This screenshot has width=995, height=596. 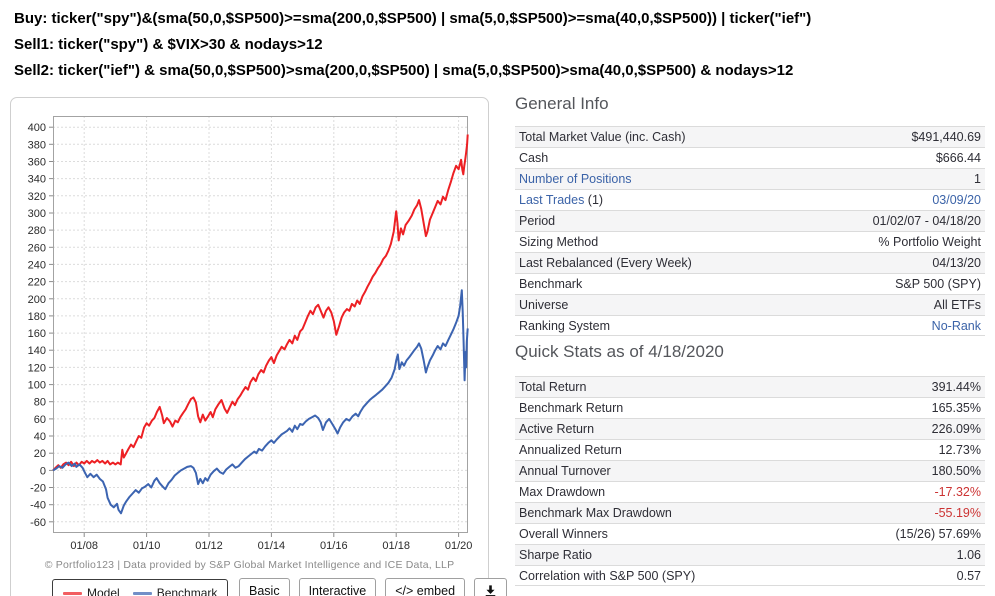 I want to click on row-label: Overall Winners, so click(x=563, y=534).